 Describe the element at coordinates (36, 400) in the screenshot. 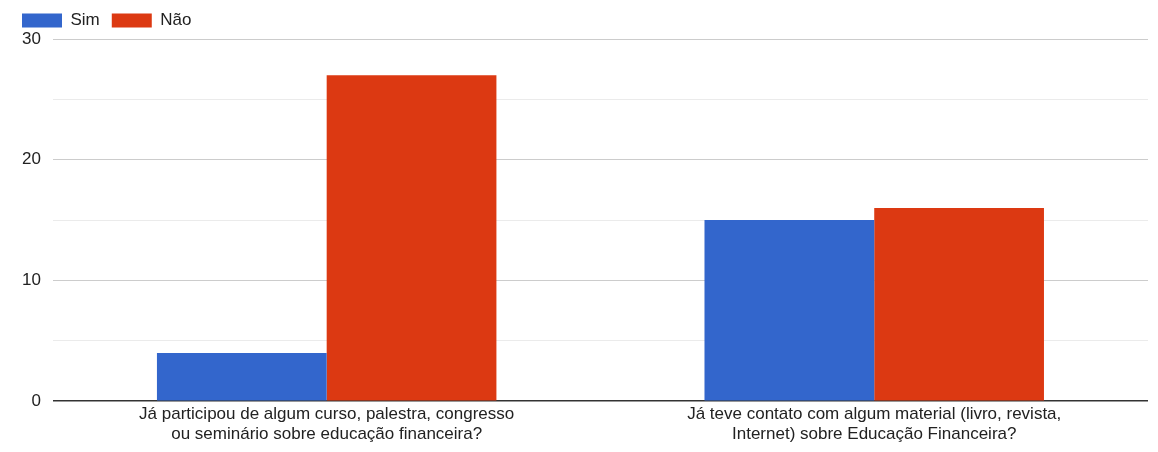

I see `y-tick-label: 0` at that location.